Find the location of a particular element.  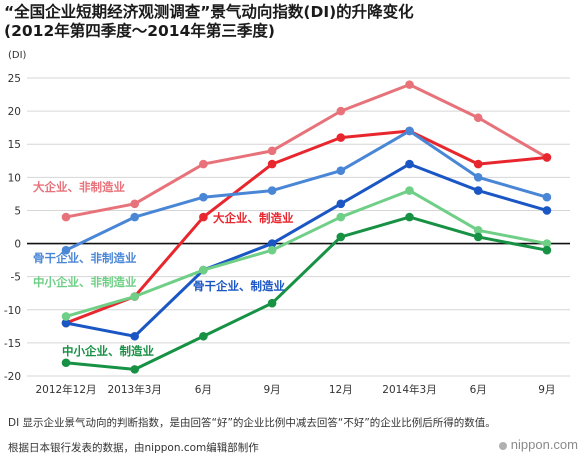

series-label: 中小企业、制造业 is located at coordinates (108, 351).